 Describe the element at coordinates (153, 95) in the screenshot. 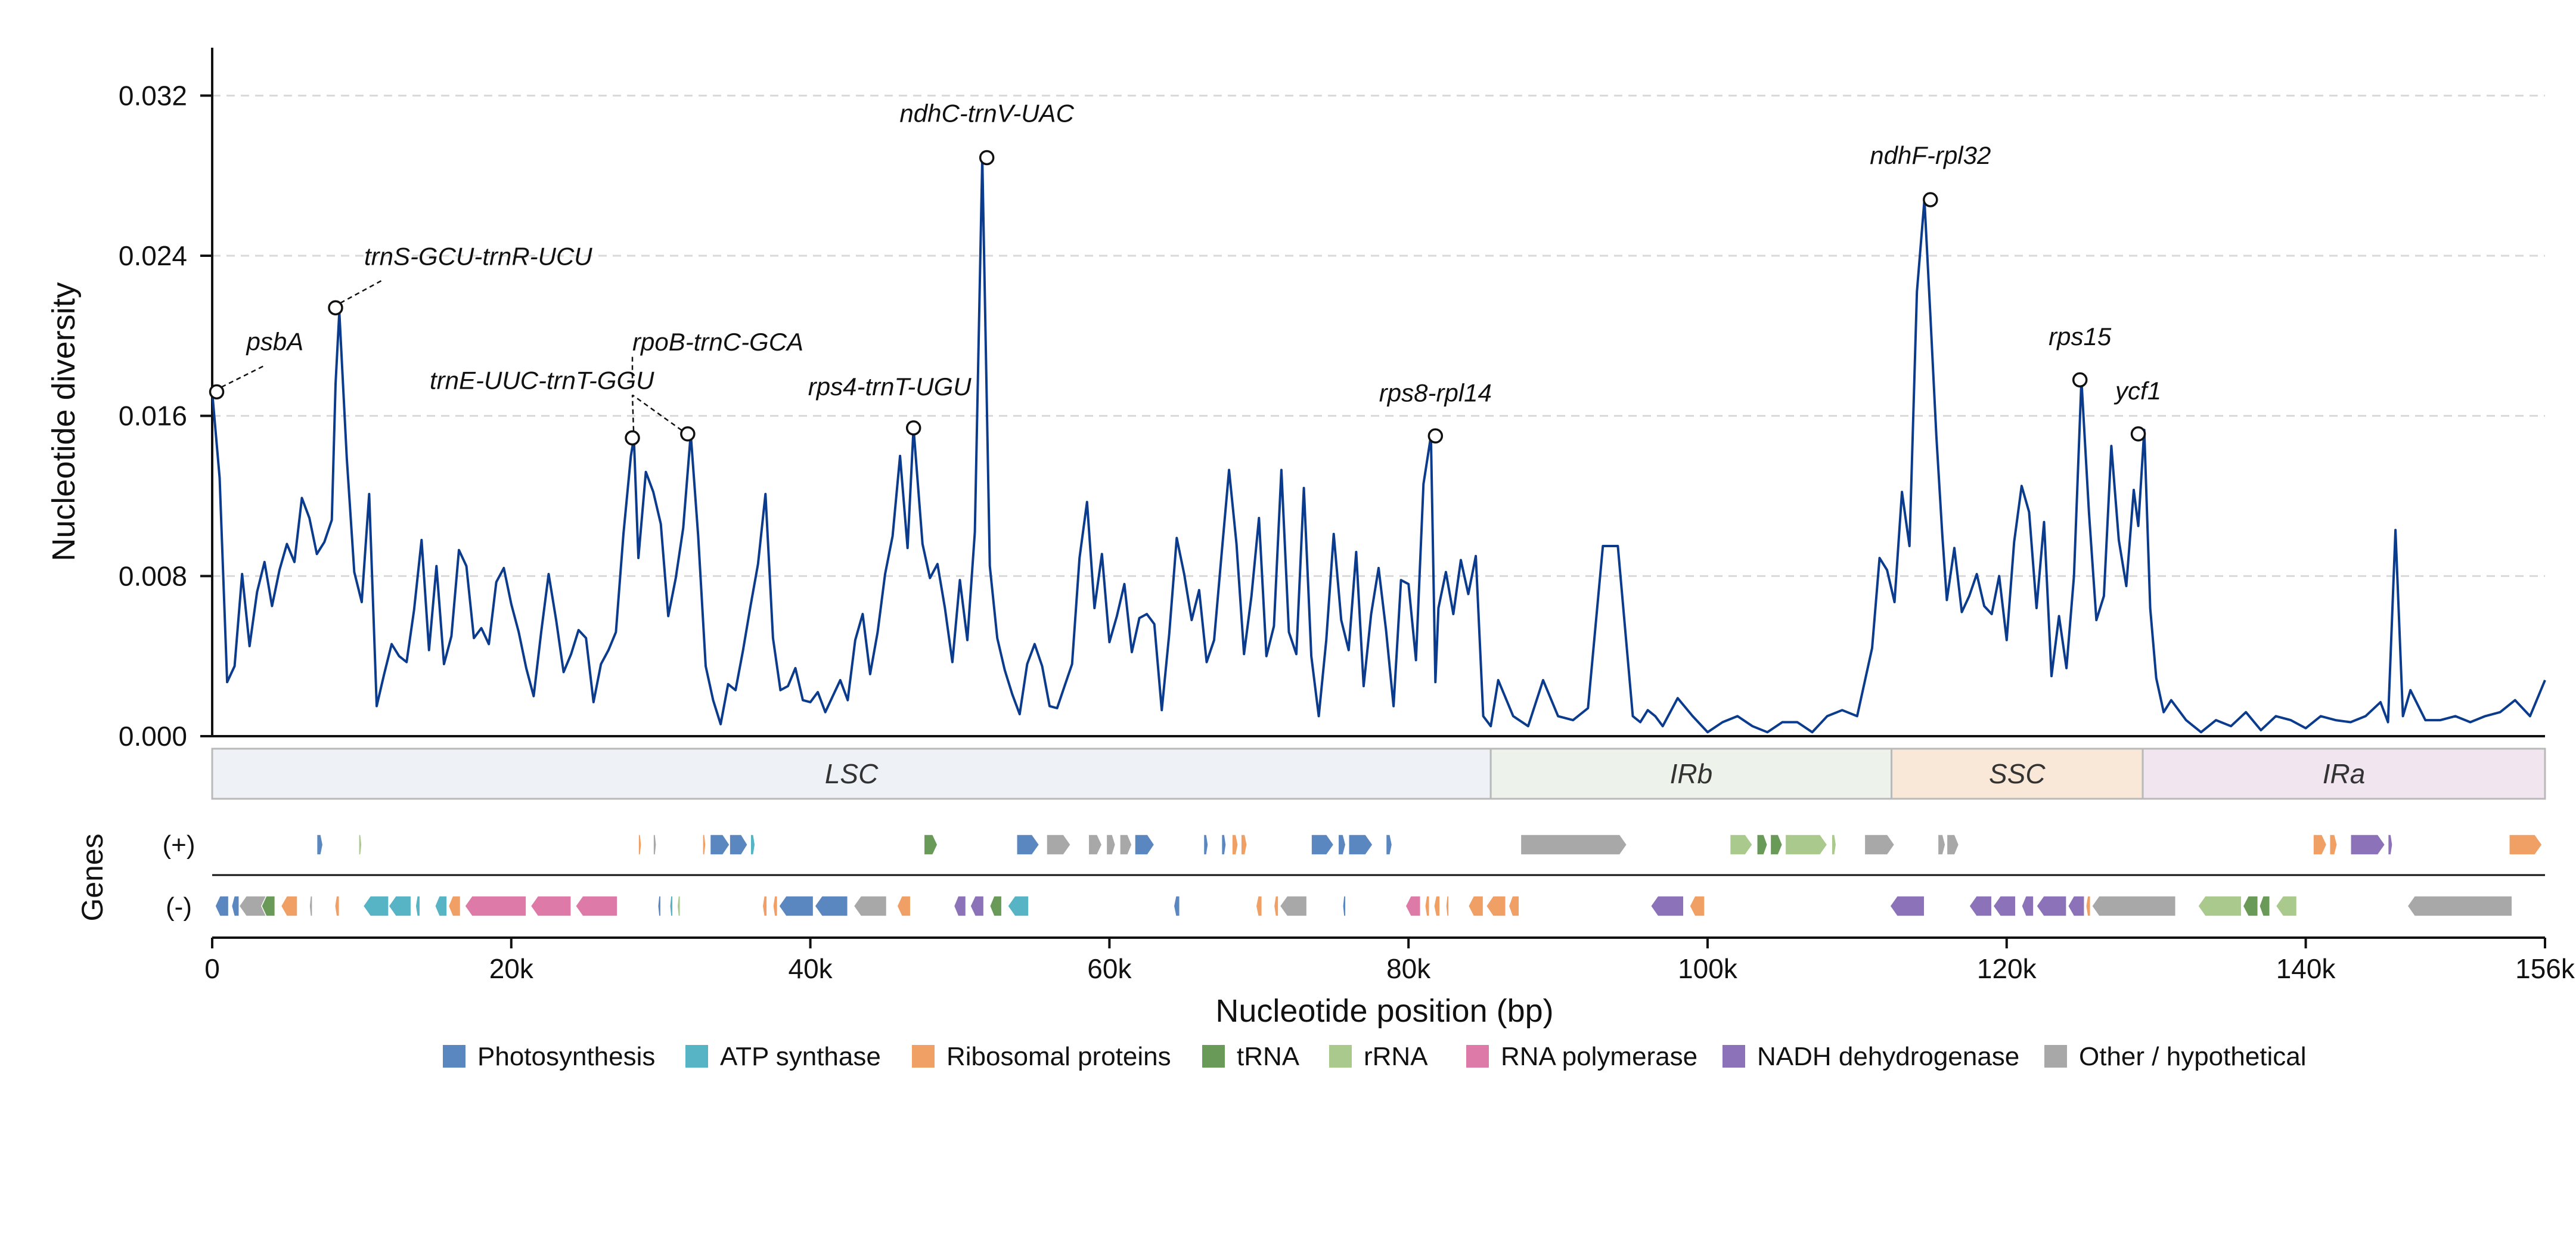

I see `y-tick-label: 0.032` at that location.